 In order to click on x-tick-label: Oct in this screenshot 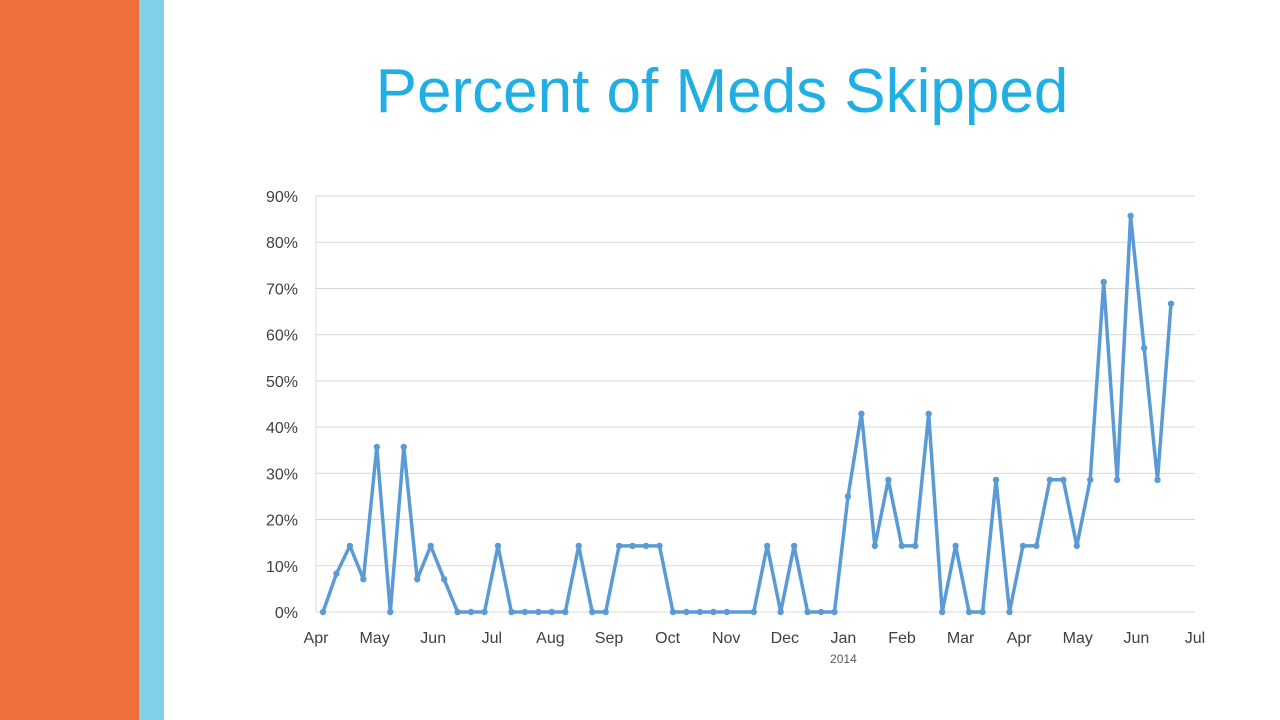, I will do `click(667, 638)`.